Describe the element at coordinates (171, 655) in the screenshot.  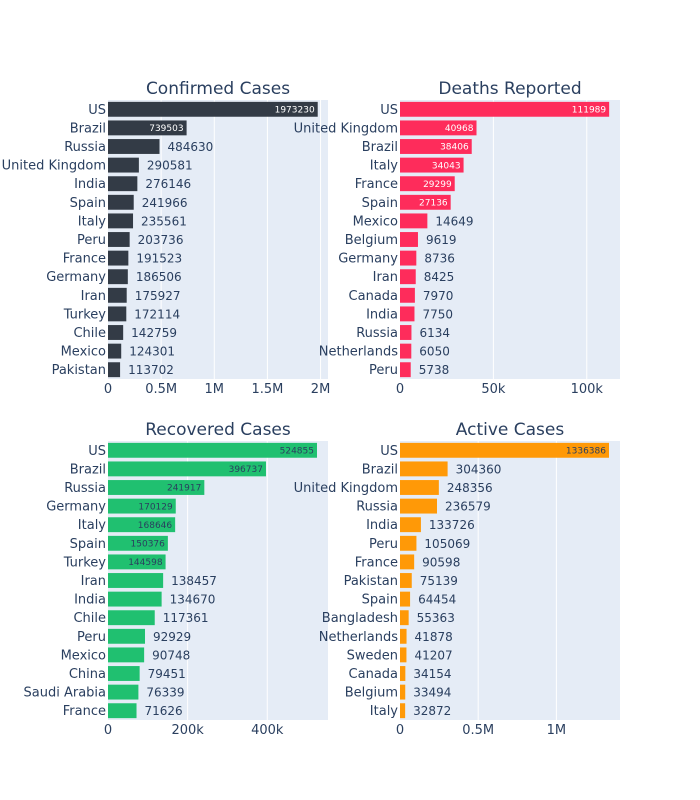
I see `data-label: 90748` at that location.